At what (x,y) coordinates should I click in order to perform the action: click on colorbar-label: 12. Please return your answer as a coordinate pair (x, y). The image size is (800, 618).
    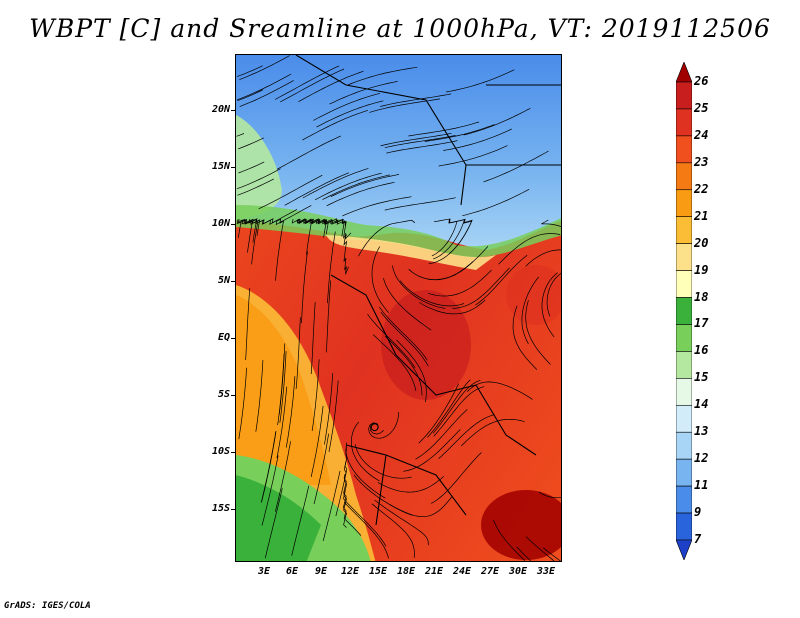
    Looking at the image, I should click on (701, 458).